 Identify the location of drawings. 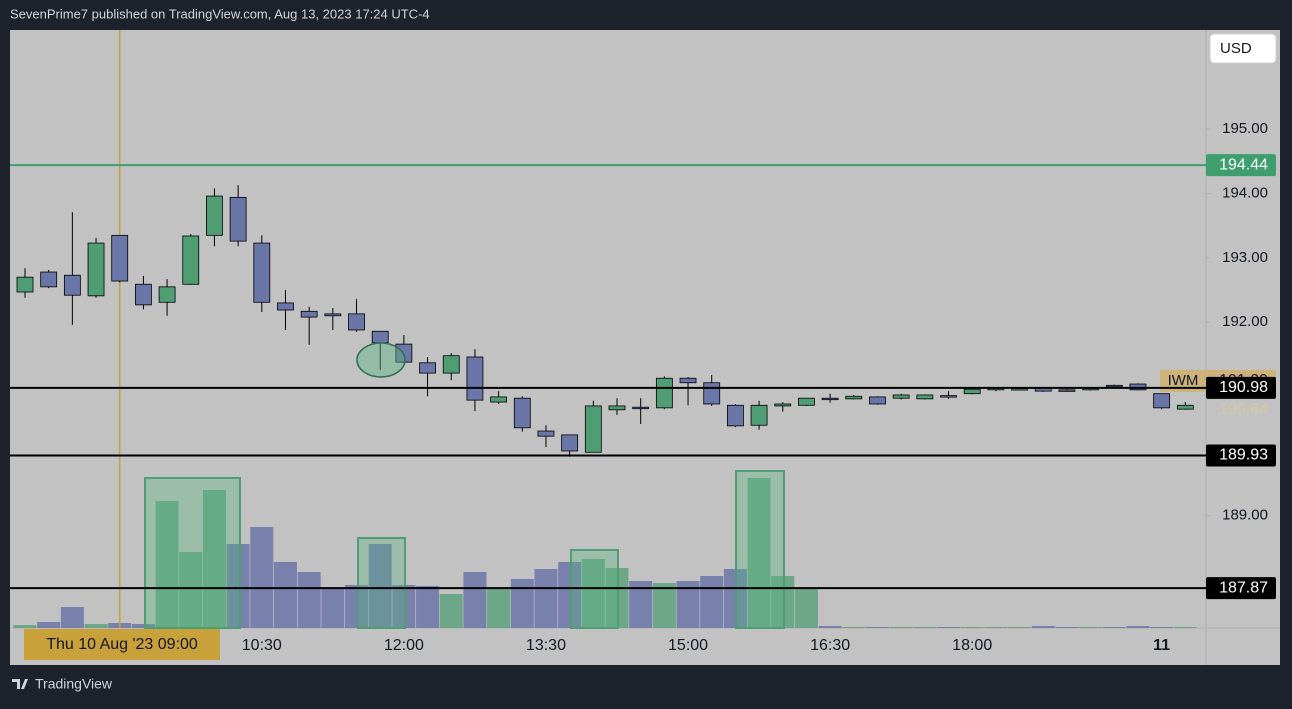
(464, 549).